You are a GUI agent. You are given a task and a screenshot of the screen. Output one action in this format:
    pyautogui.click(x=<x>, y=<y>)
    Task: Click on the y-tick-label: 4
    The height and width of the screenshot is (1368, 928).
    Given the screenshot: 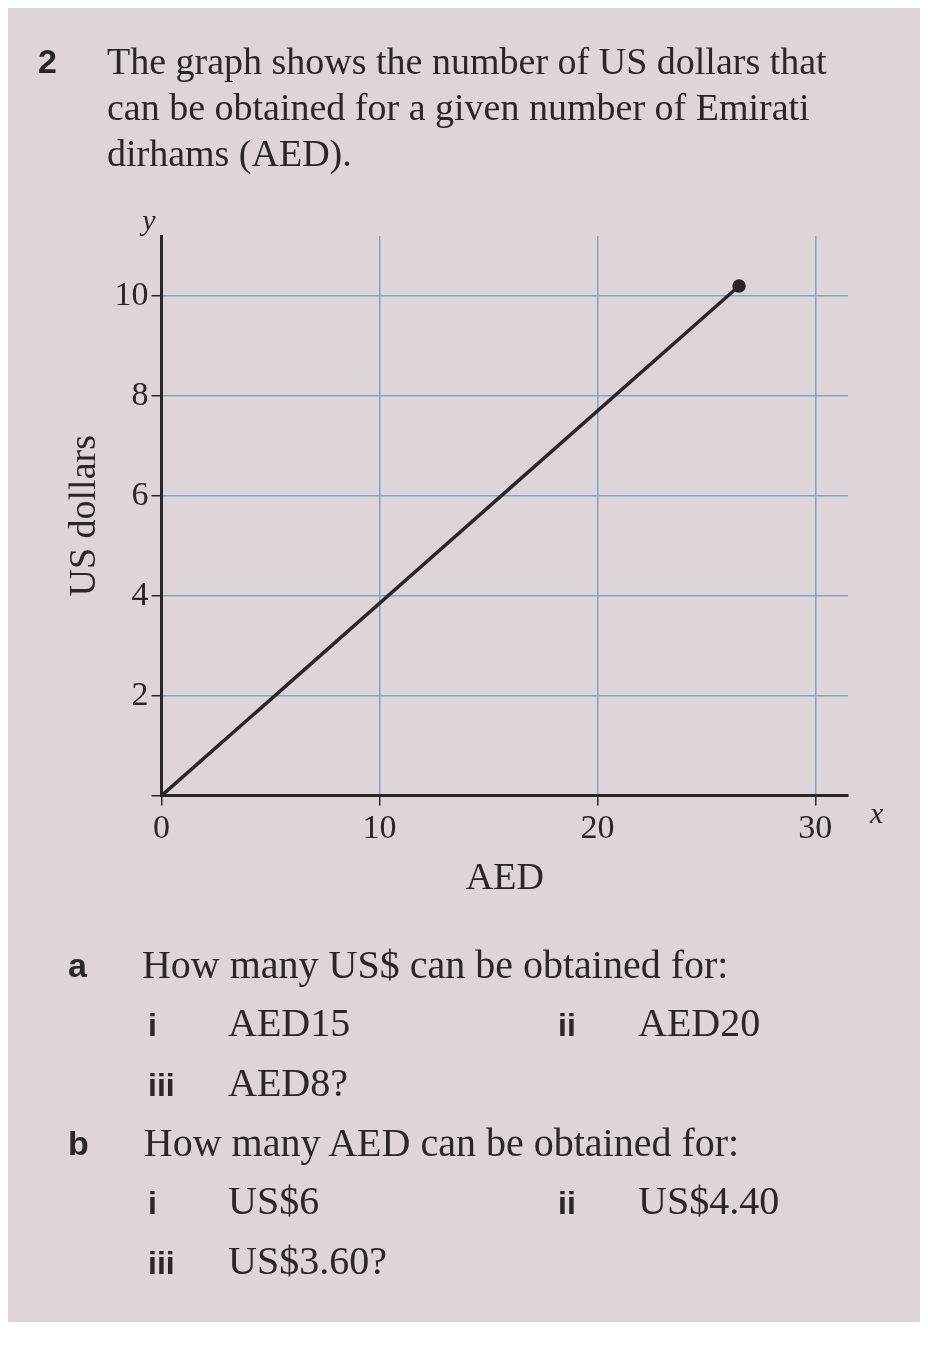 What is the action you would take?
    pyautogui.click(x=140, y=593)
    